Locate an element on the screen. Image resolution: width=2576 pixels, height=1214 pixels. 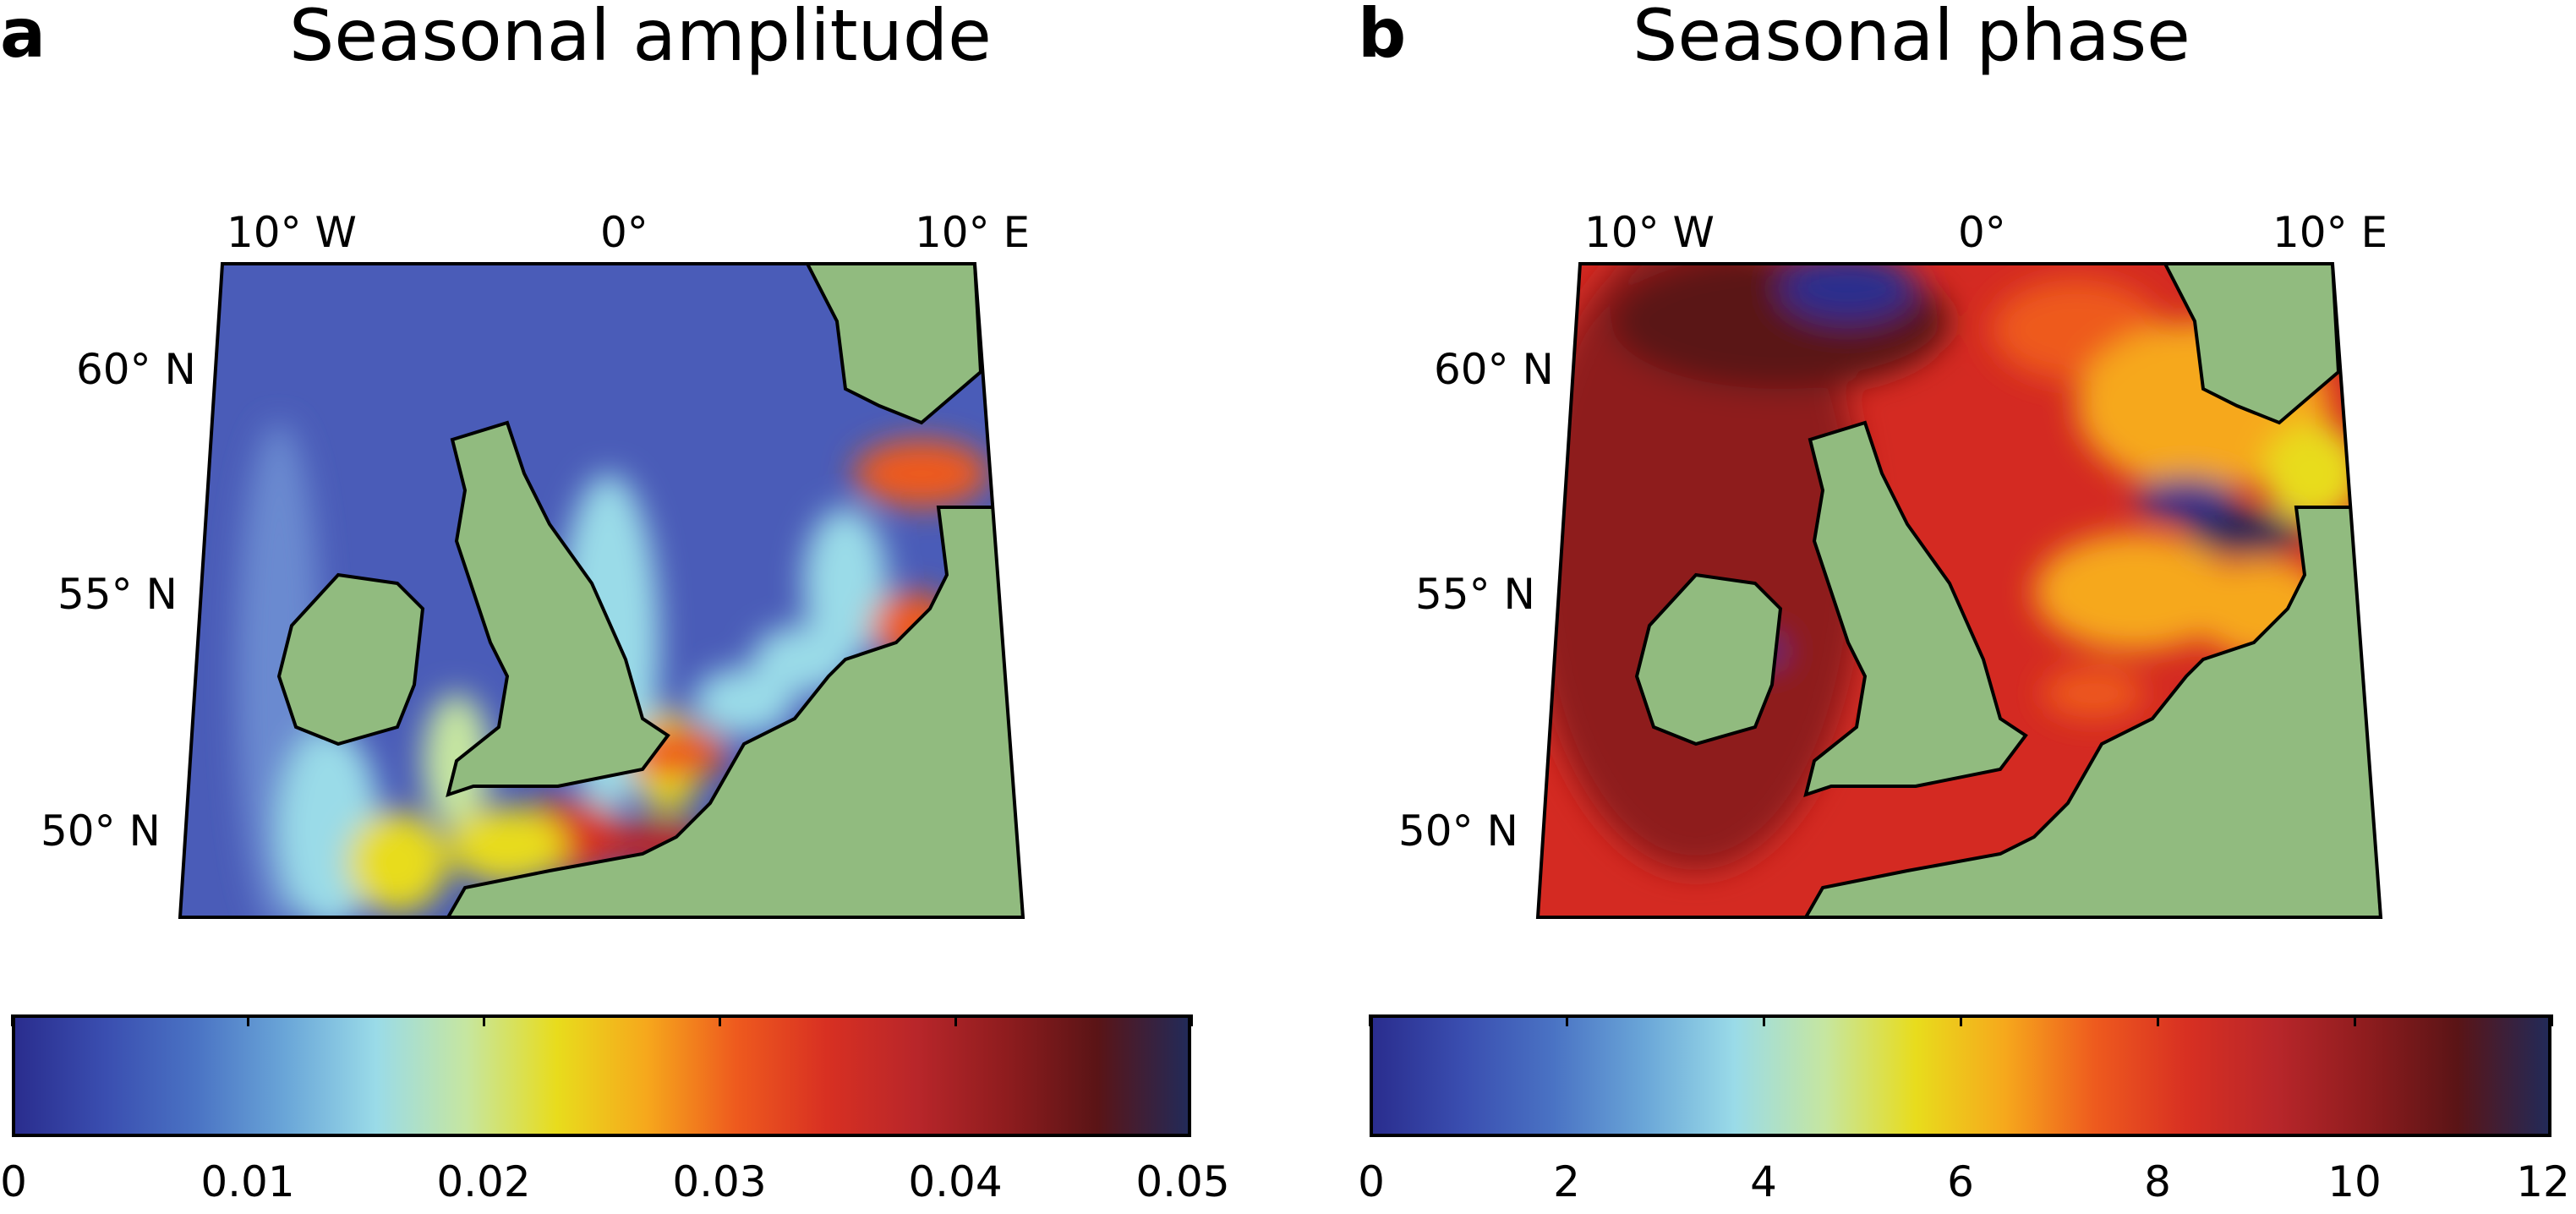
panel-letter: a is located at coordinates (23, 36).